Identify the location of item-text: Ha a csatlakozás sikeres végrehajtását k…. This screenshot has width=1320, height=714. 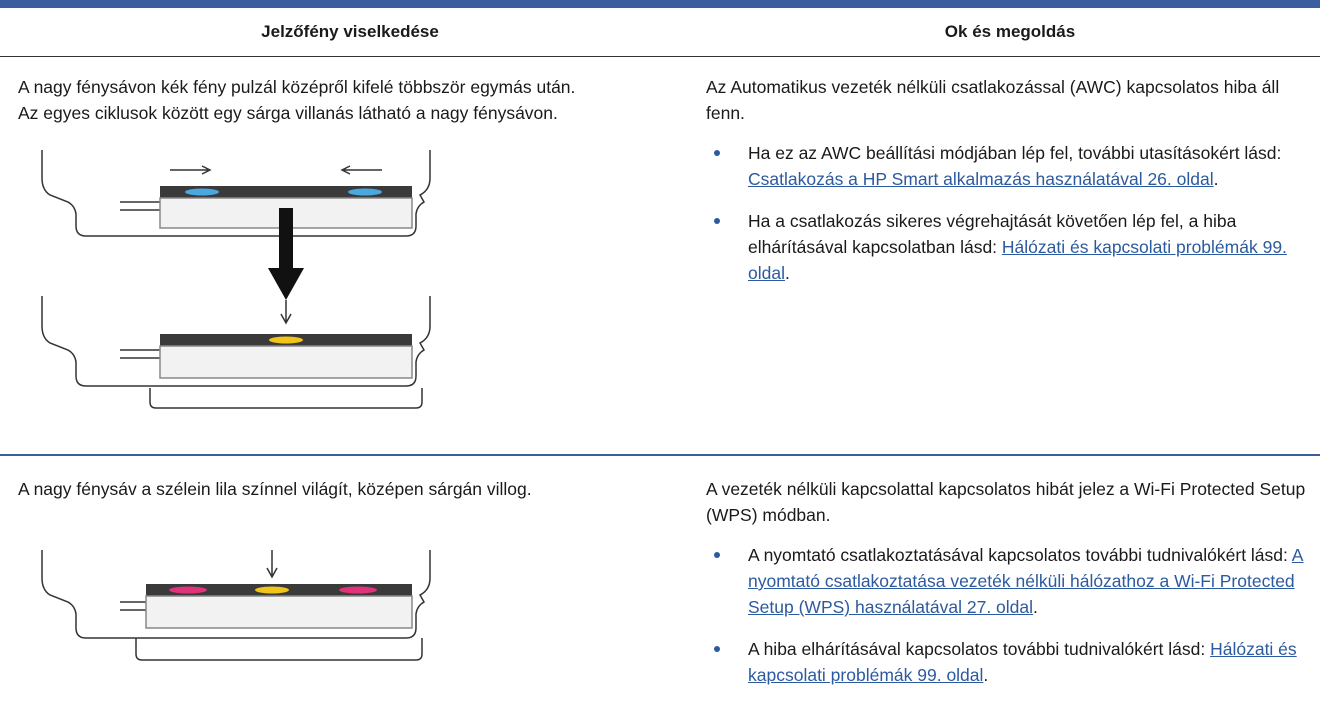
(992, 234).